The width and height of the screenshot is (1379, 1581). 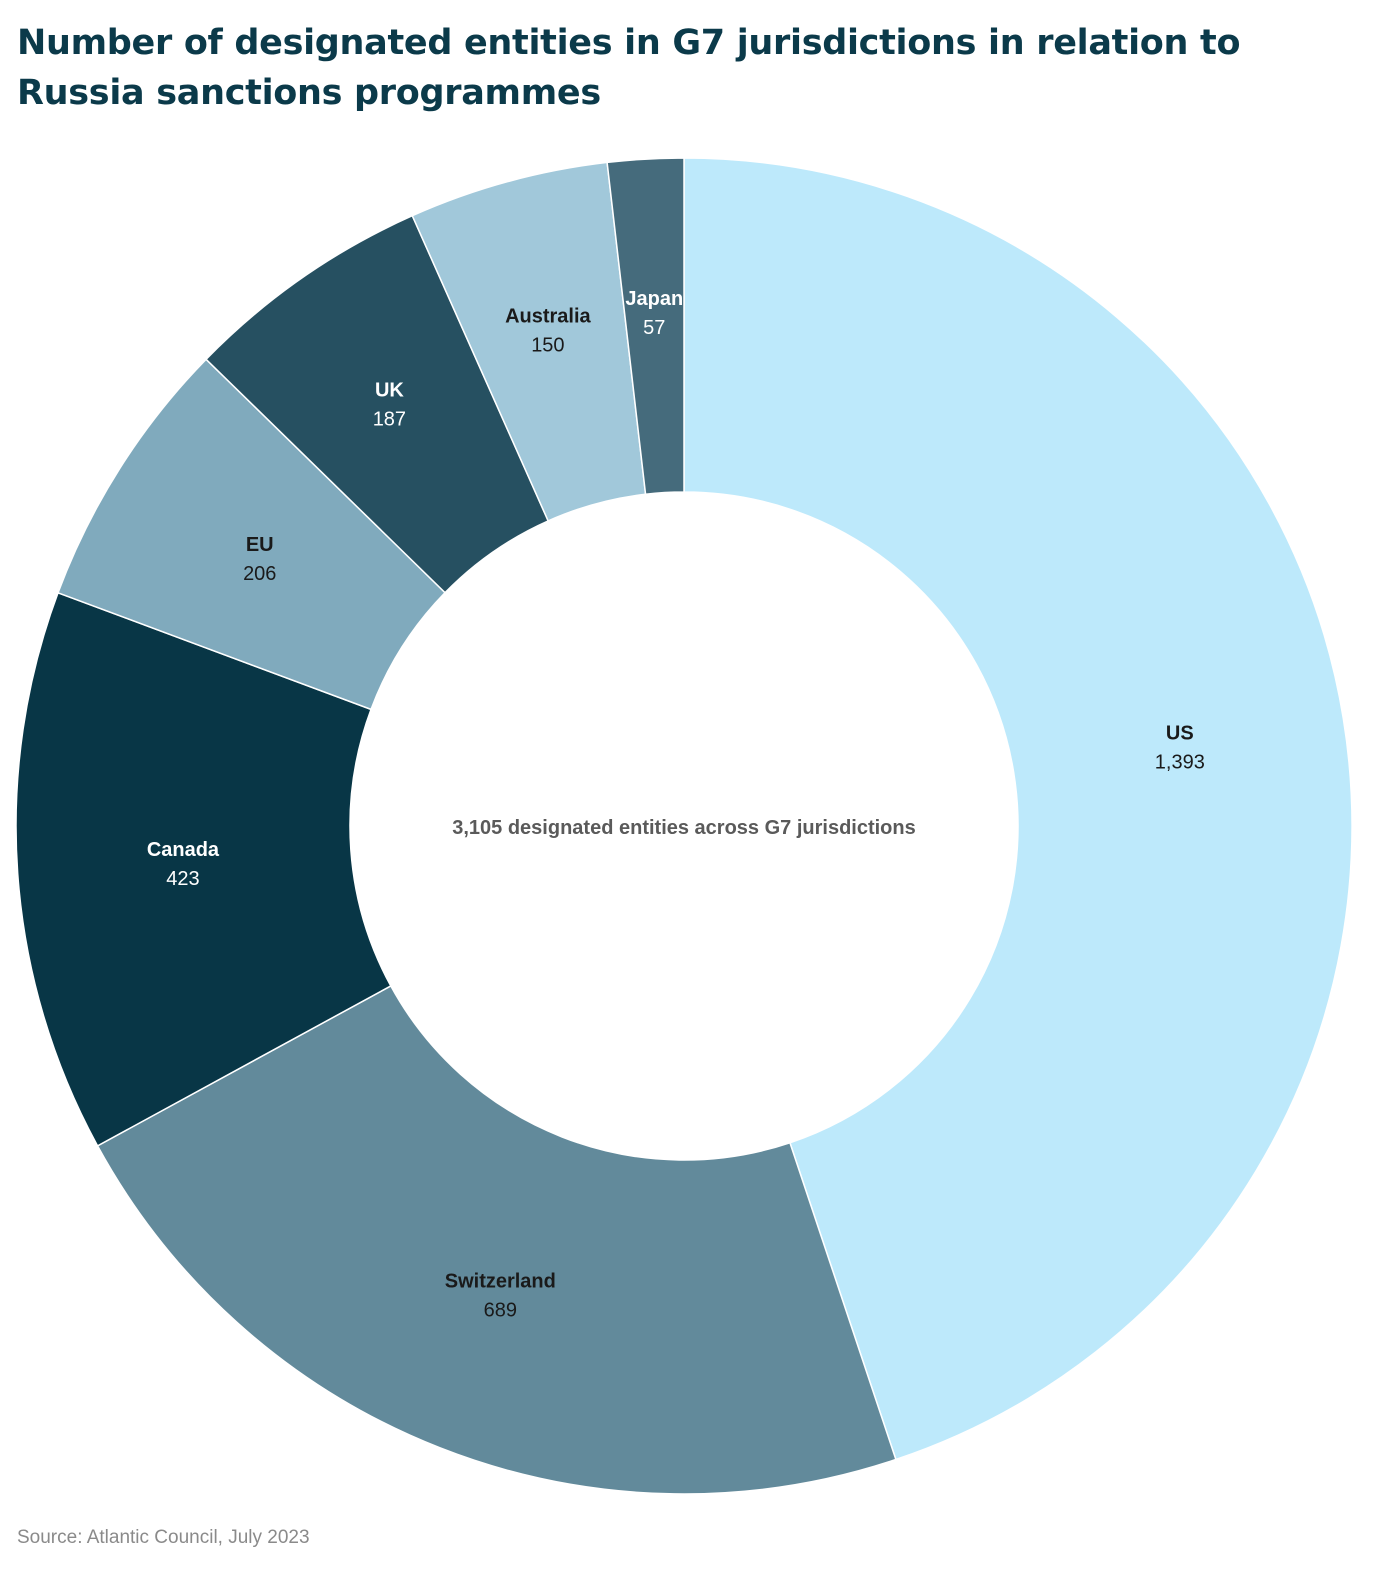 I want to click on slice-name-uk: UK, so click(x=389, y=391).